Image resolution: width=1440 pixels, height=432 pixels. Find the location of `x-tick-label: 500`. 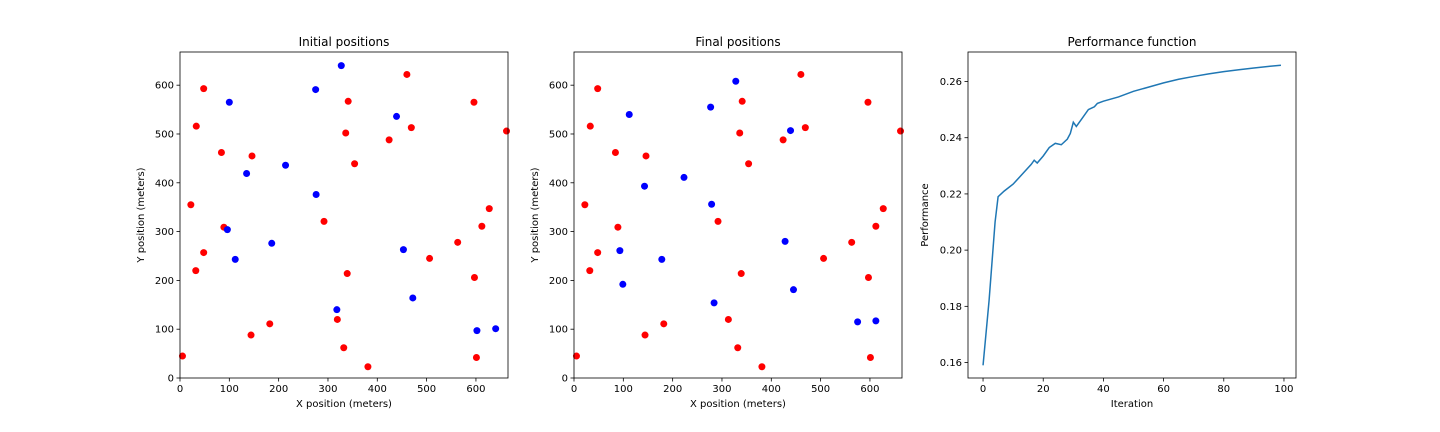

x-tick-label: 500 is located at coordinates (820, 389).